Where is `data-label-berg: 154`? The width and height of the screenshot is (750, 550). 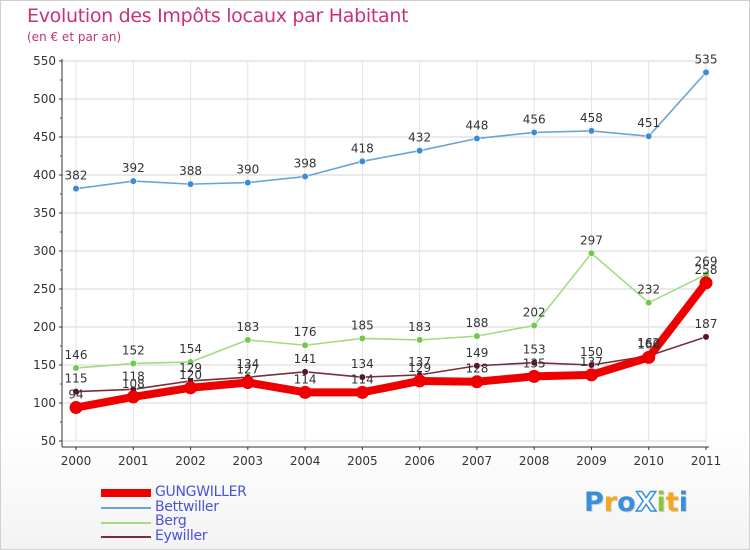
data-label-berg: 154 is located at coordinates (190, 349).